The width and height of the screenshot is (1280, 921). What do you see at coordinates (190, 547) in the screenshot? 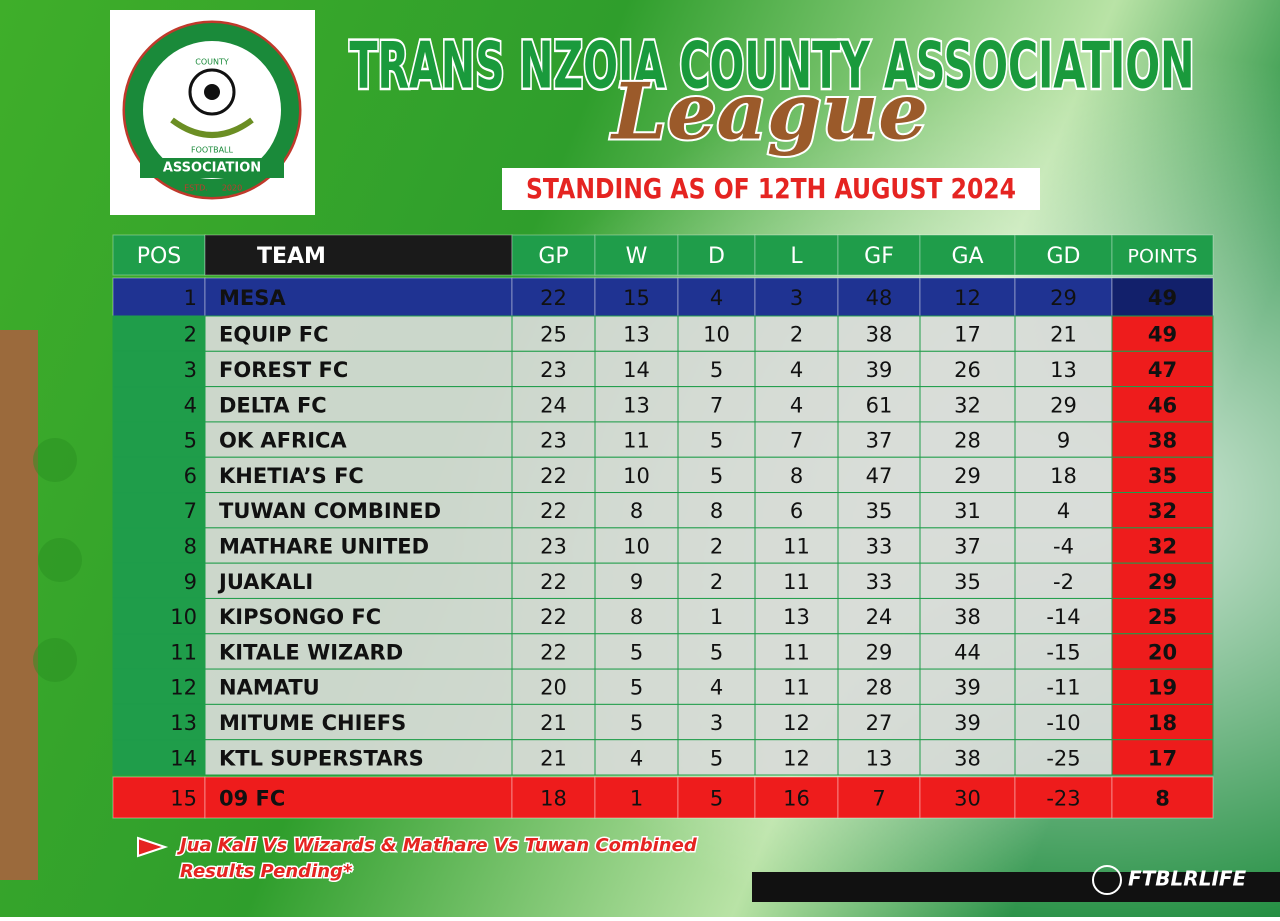
I see `position: 8` at bounding box center [190, 547].